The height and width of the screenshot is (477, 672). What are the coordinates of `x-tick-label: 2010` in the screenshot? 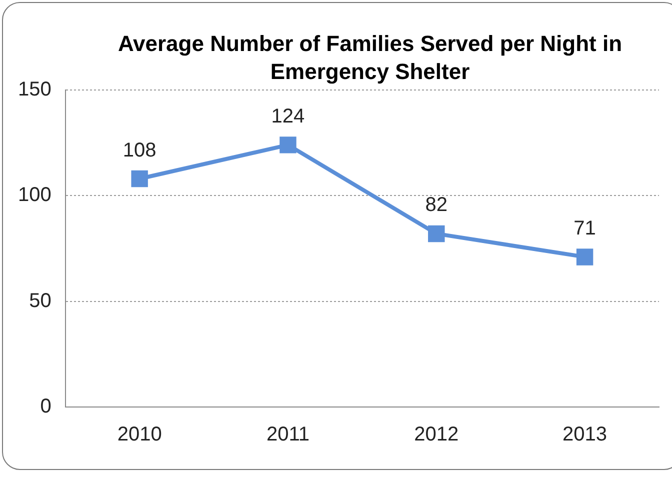 It's located at (139, 435).